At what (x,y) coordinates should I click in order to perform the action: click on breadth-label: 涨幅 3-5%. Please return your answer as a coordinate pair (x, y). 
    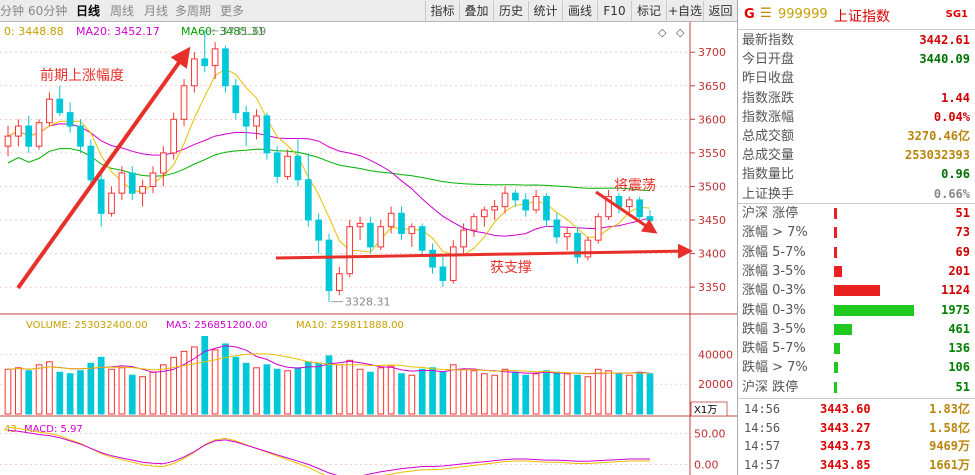
    Looking at the image, I should click on (774, 271).